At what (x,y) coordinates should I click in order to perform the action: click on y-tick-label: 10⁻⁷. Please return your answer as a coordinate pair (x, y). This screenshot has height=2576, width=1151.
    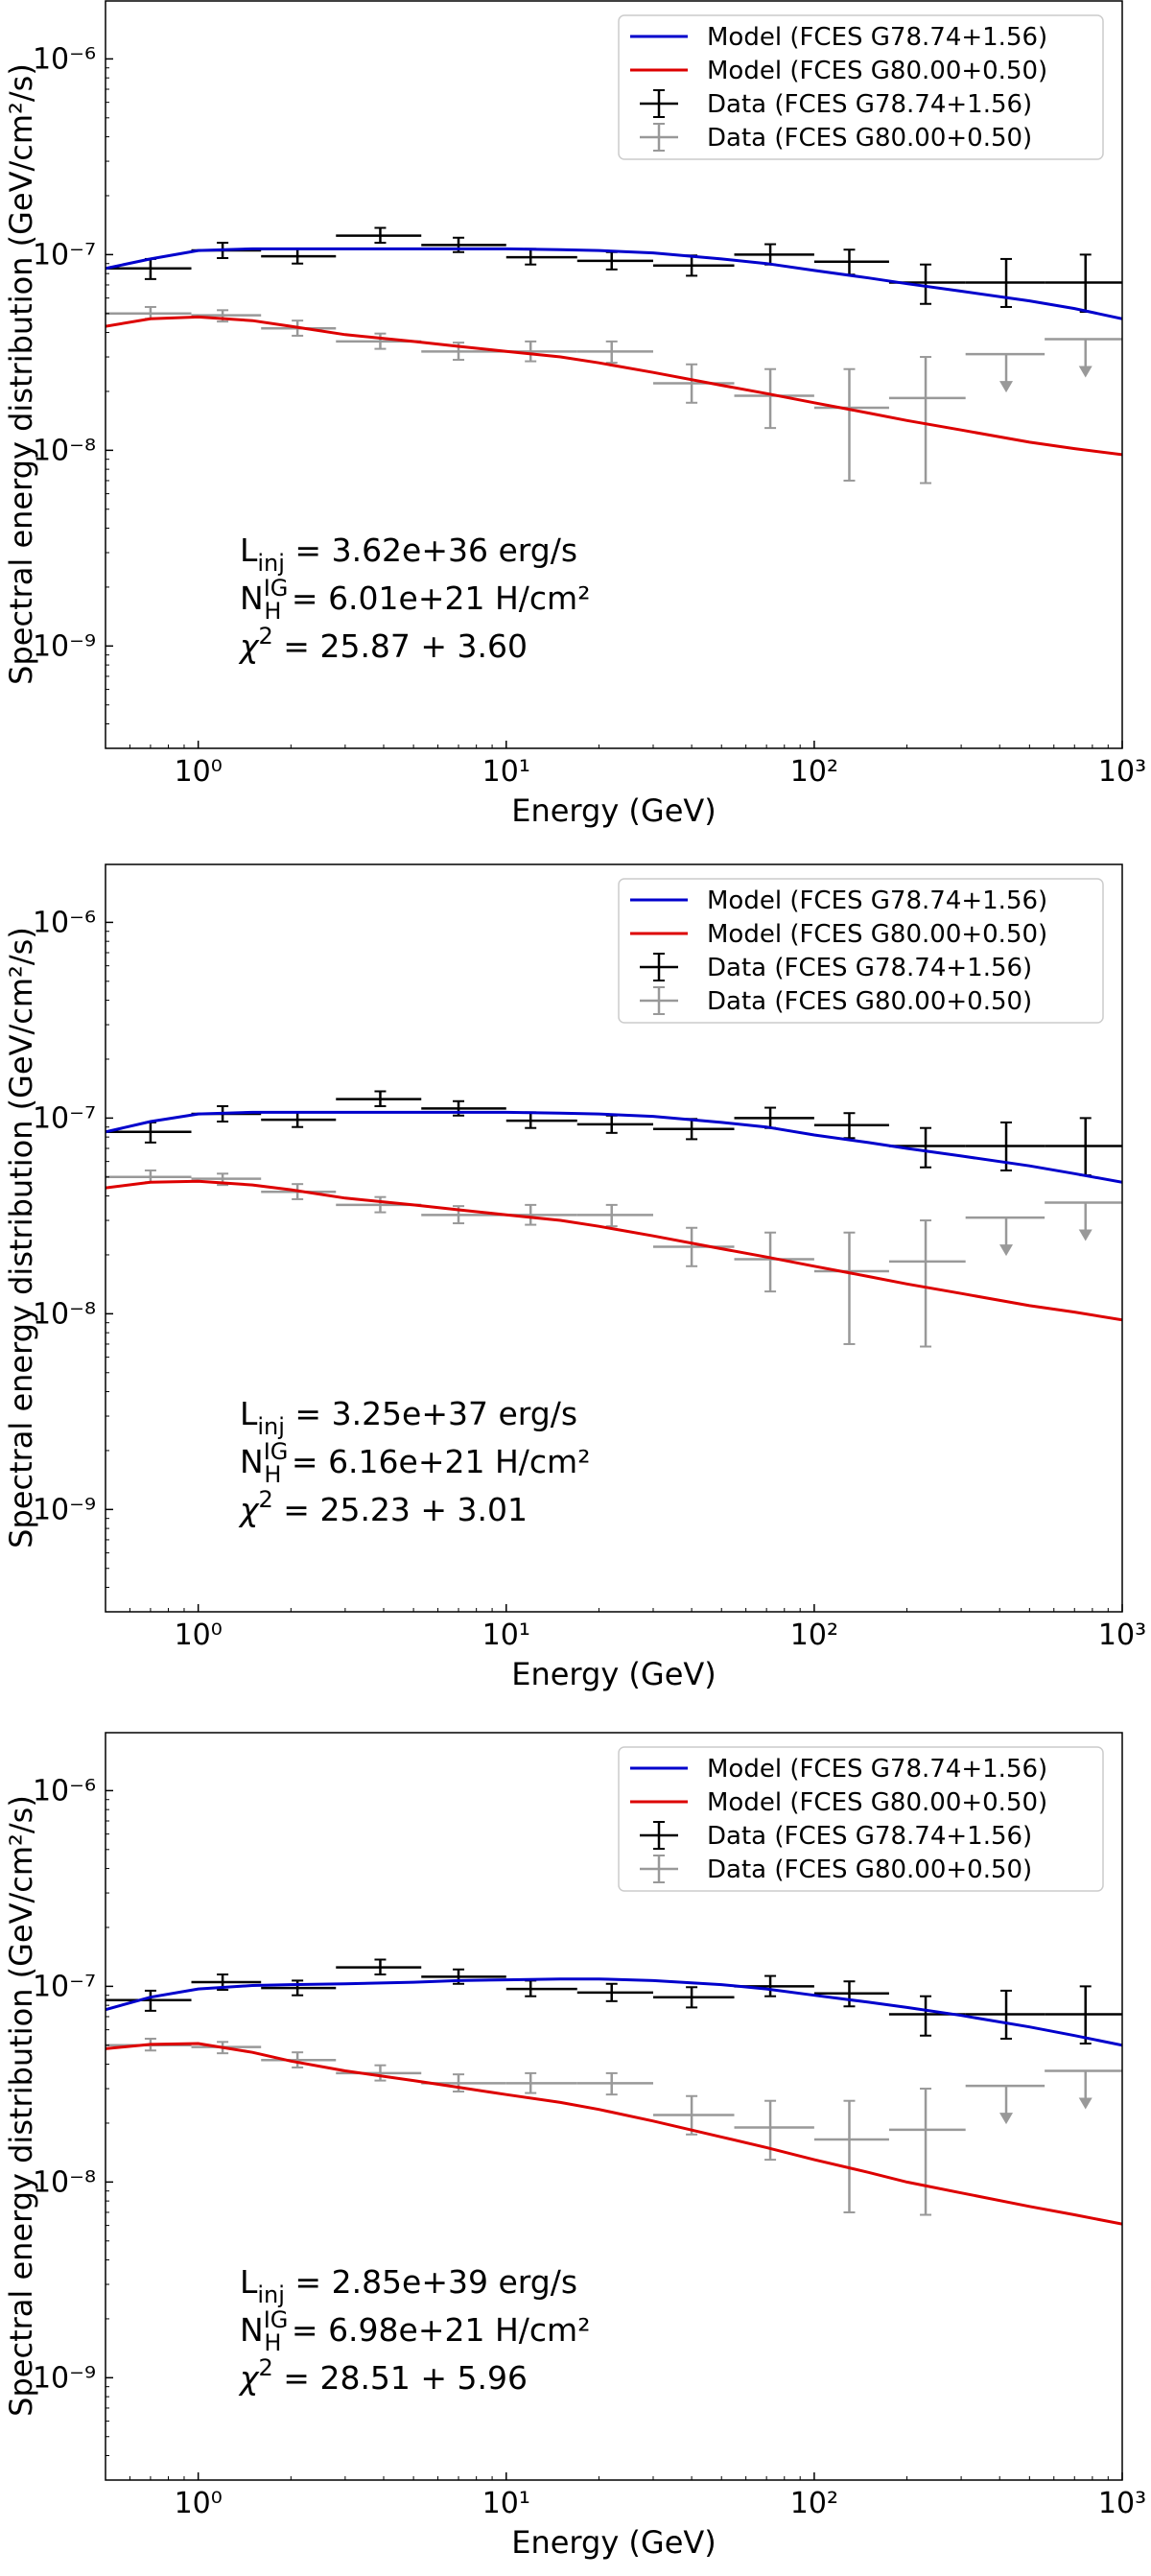
    Looking at the image, I should click on (64, 255).